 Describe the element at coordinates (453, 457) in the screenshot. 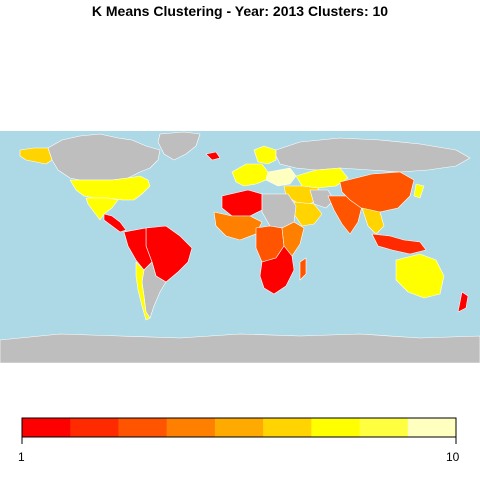

I see `legend-max-label: 10` at that location.